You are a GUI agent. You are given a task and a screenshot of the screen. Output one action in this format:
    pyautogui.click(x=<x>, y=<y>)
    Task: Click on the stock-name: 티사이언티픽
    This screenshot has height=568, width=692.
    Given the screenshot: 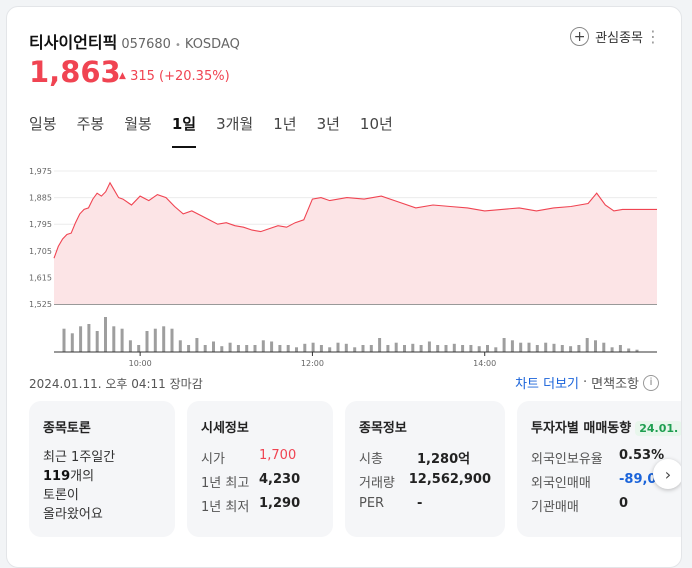 What is the action you would take?
    pyautogui.click(x=73, y=42)
    